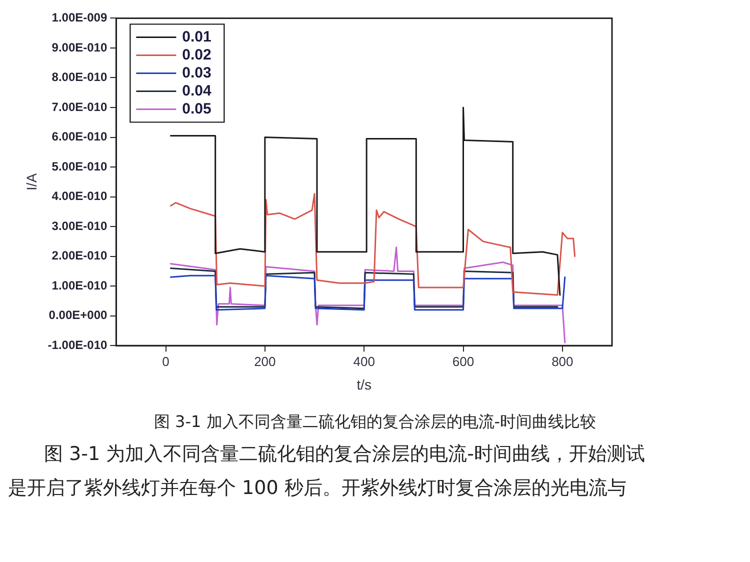  Describe the element at coordinates (78, 315) in the screenshot. I see `y-tick-label: 0.00E+000` at that location.